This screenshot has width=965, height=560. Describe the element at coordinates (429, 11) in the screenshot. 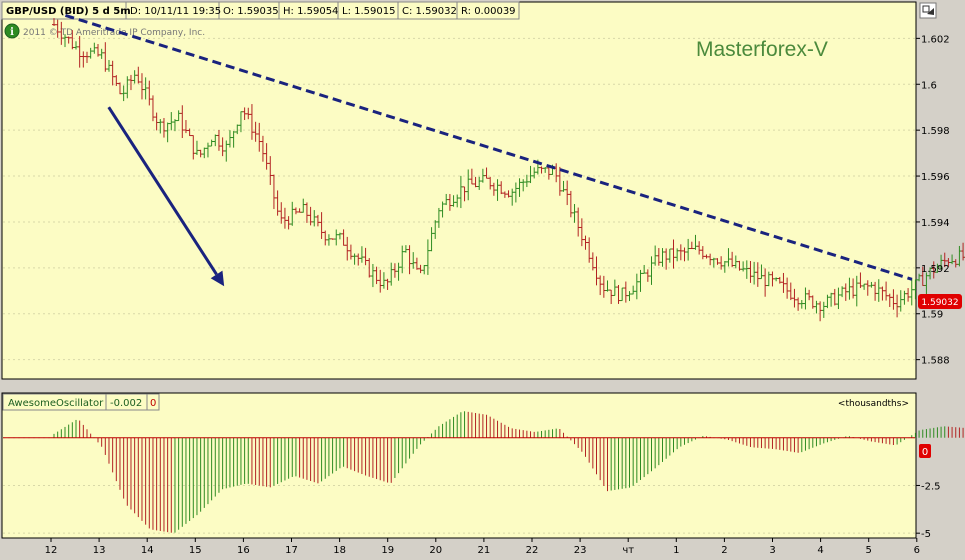

I see `close-label: C: 1.59032` at that location.